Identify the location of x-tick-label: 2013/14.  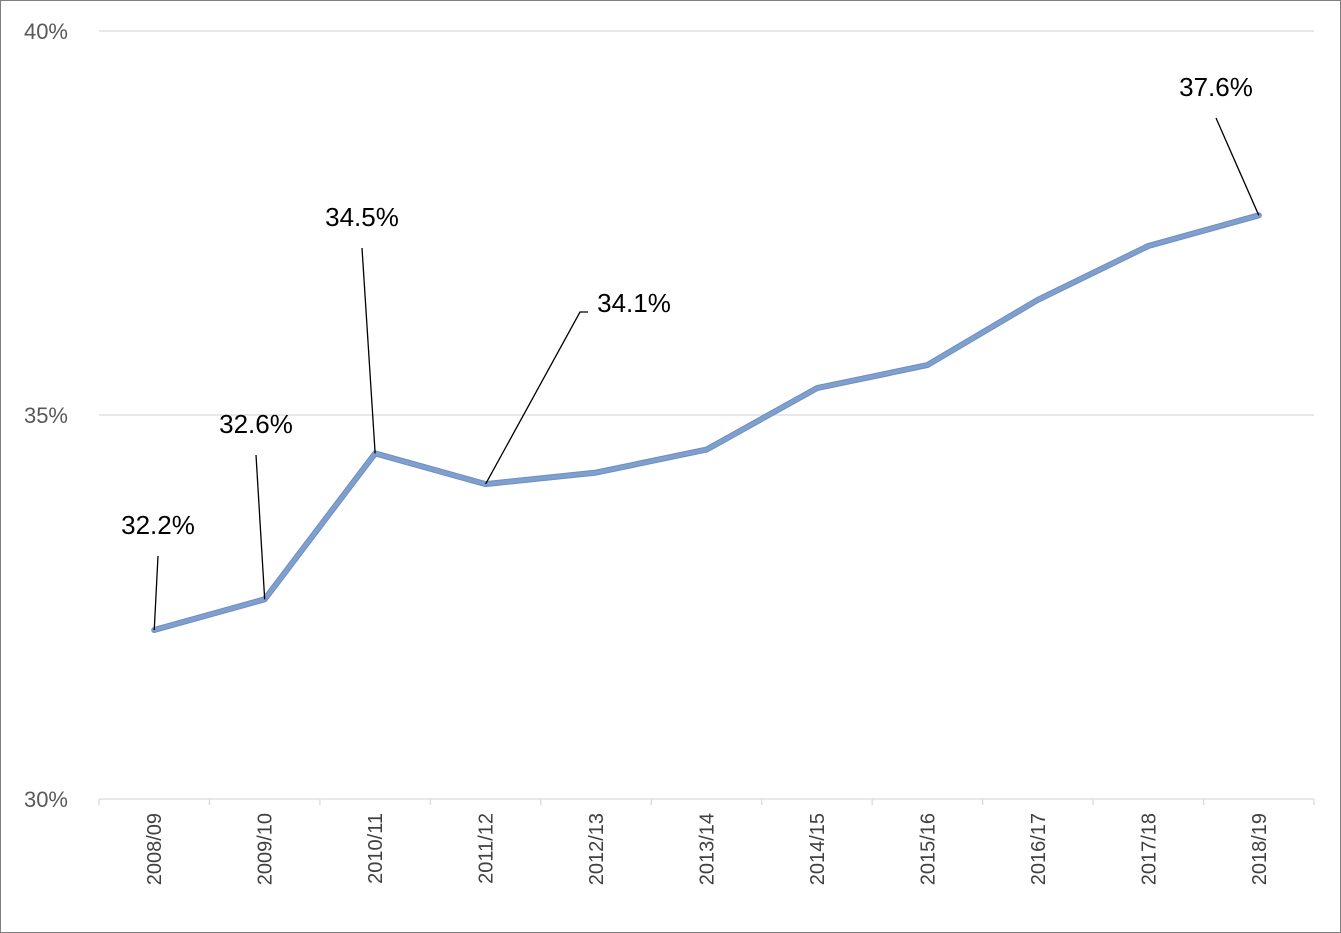
(708, 849).